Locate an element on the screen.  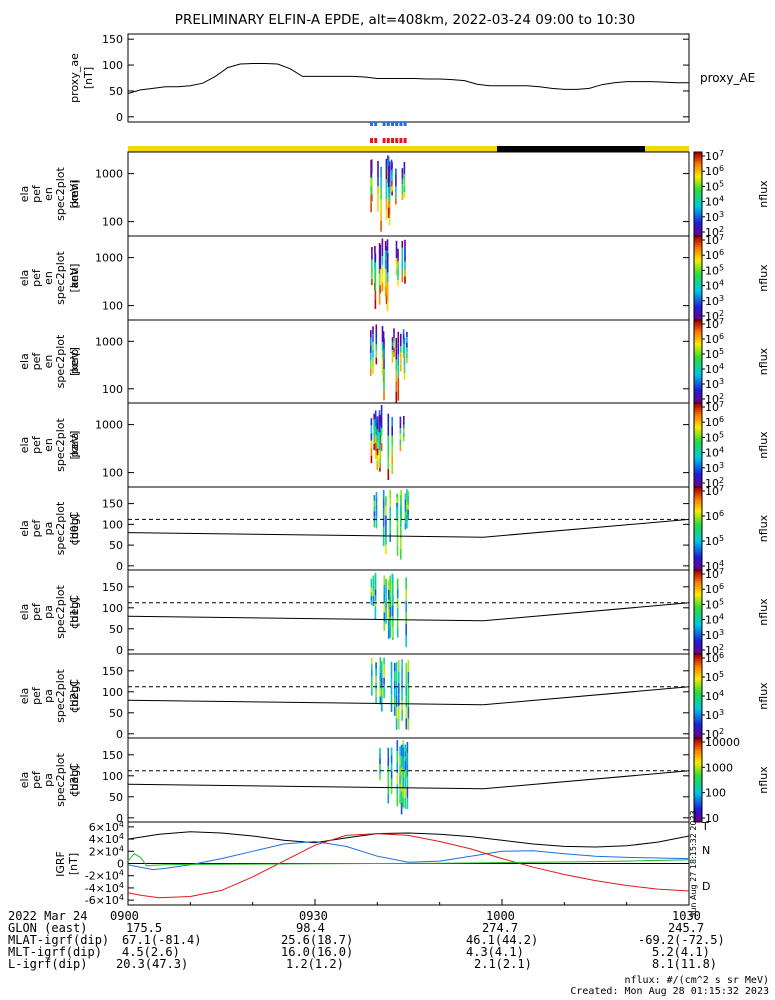
panel-ylabel-ela_pef_en_spec2plot_omni: ela is located at coordinates (24, 194).